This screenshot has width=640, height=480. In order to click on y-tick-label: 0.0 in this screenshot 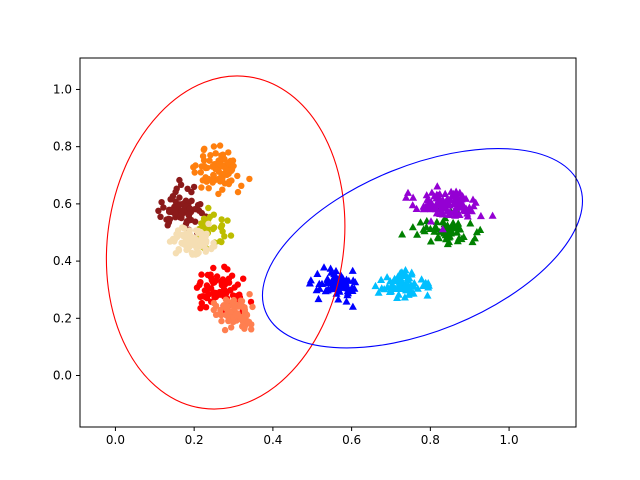, I will do `click(62, 376)`.